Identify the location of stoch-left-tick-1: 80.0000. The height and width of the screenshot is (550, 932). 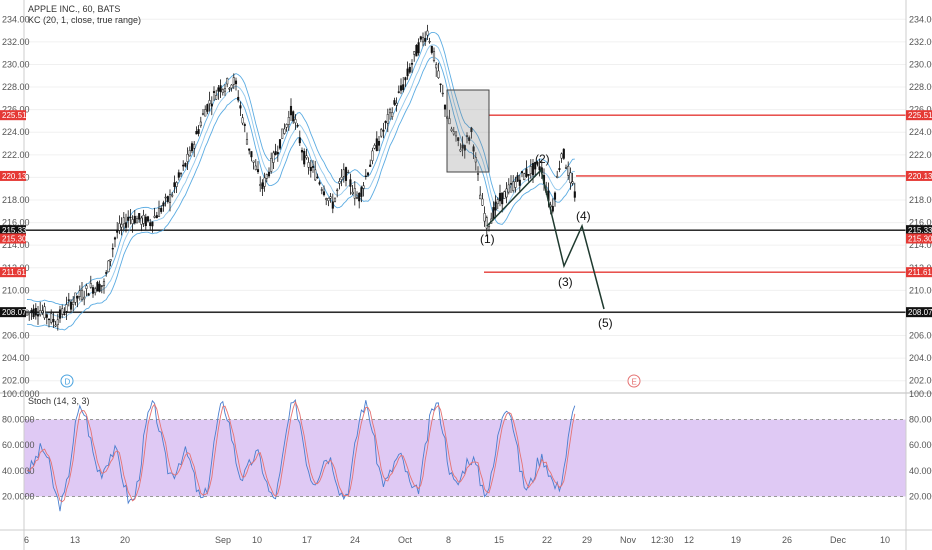
(18, 420).